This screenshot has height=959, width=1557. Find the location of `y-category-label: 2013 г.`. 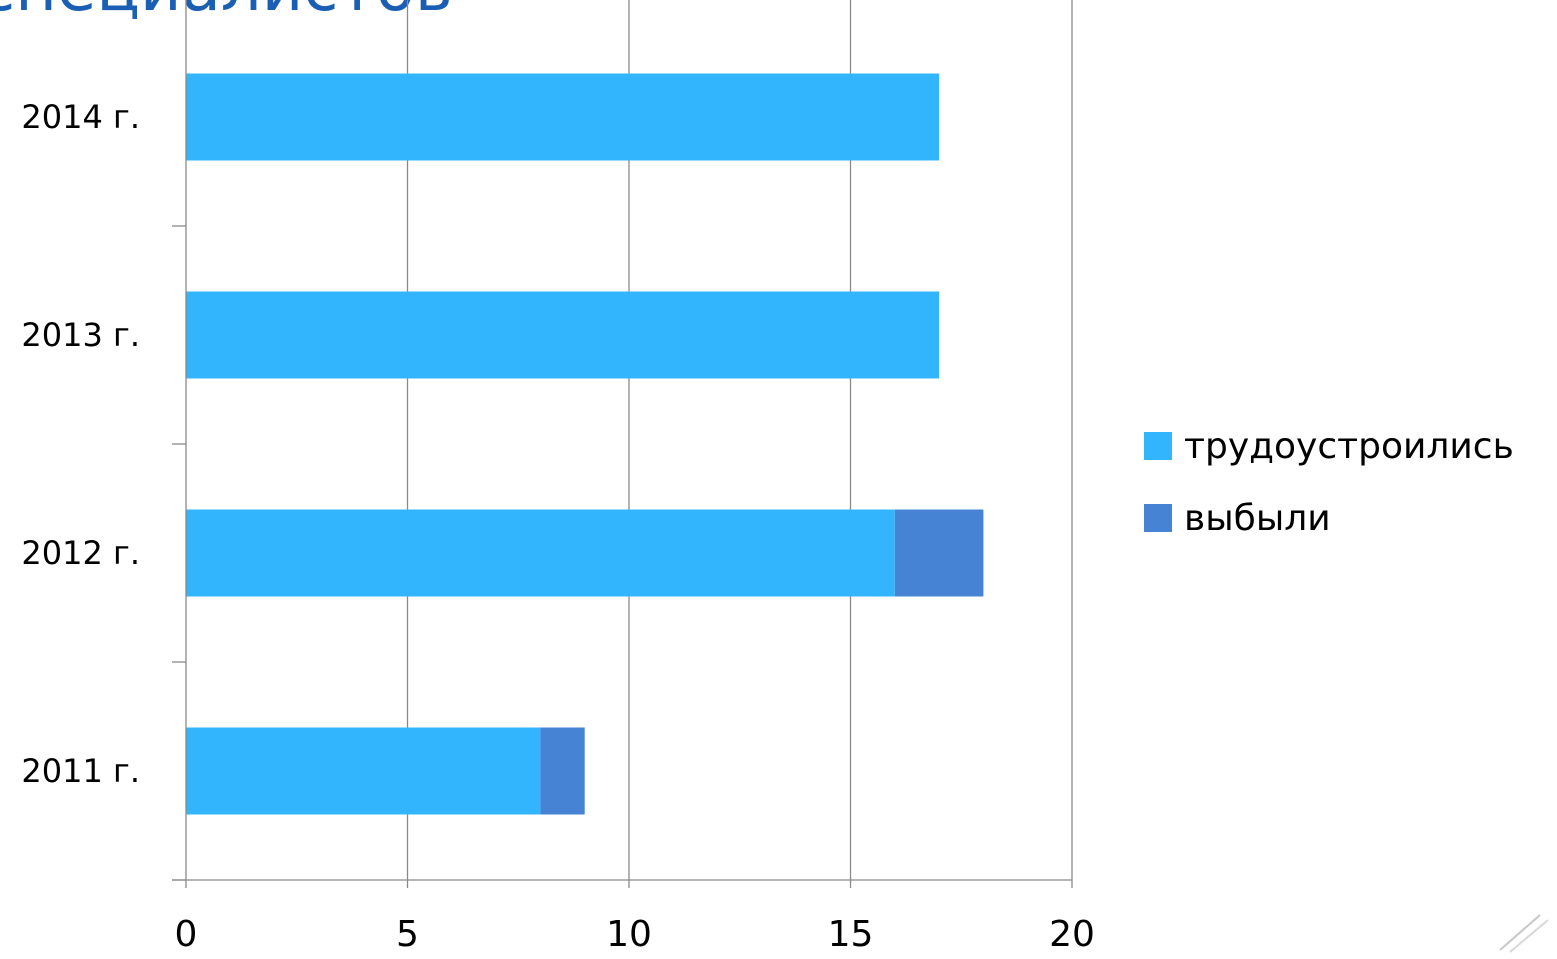

y-category-label: 2013 г. is located at coordinates (80, 335).